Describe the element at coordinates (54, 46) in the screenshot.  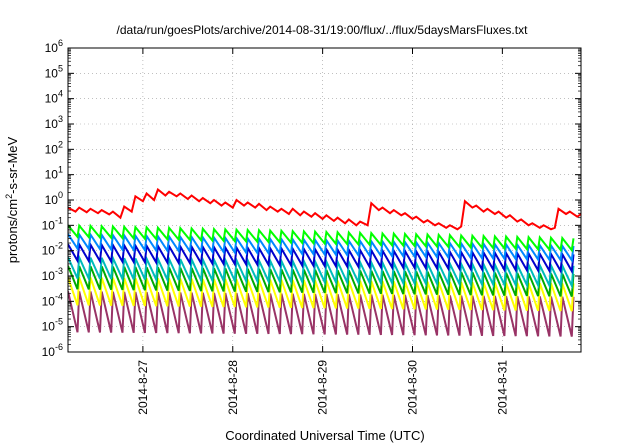
I see `y-tick-label: 10⁶` at that location.